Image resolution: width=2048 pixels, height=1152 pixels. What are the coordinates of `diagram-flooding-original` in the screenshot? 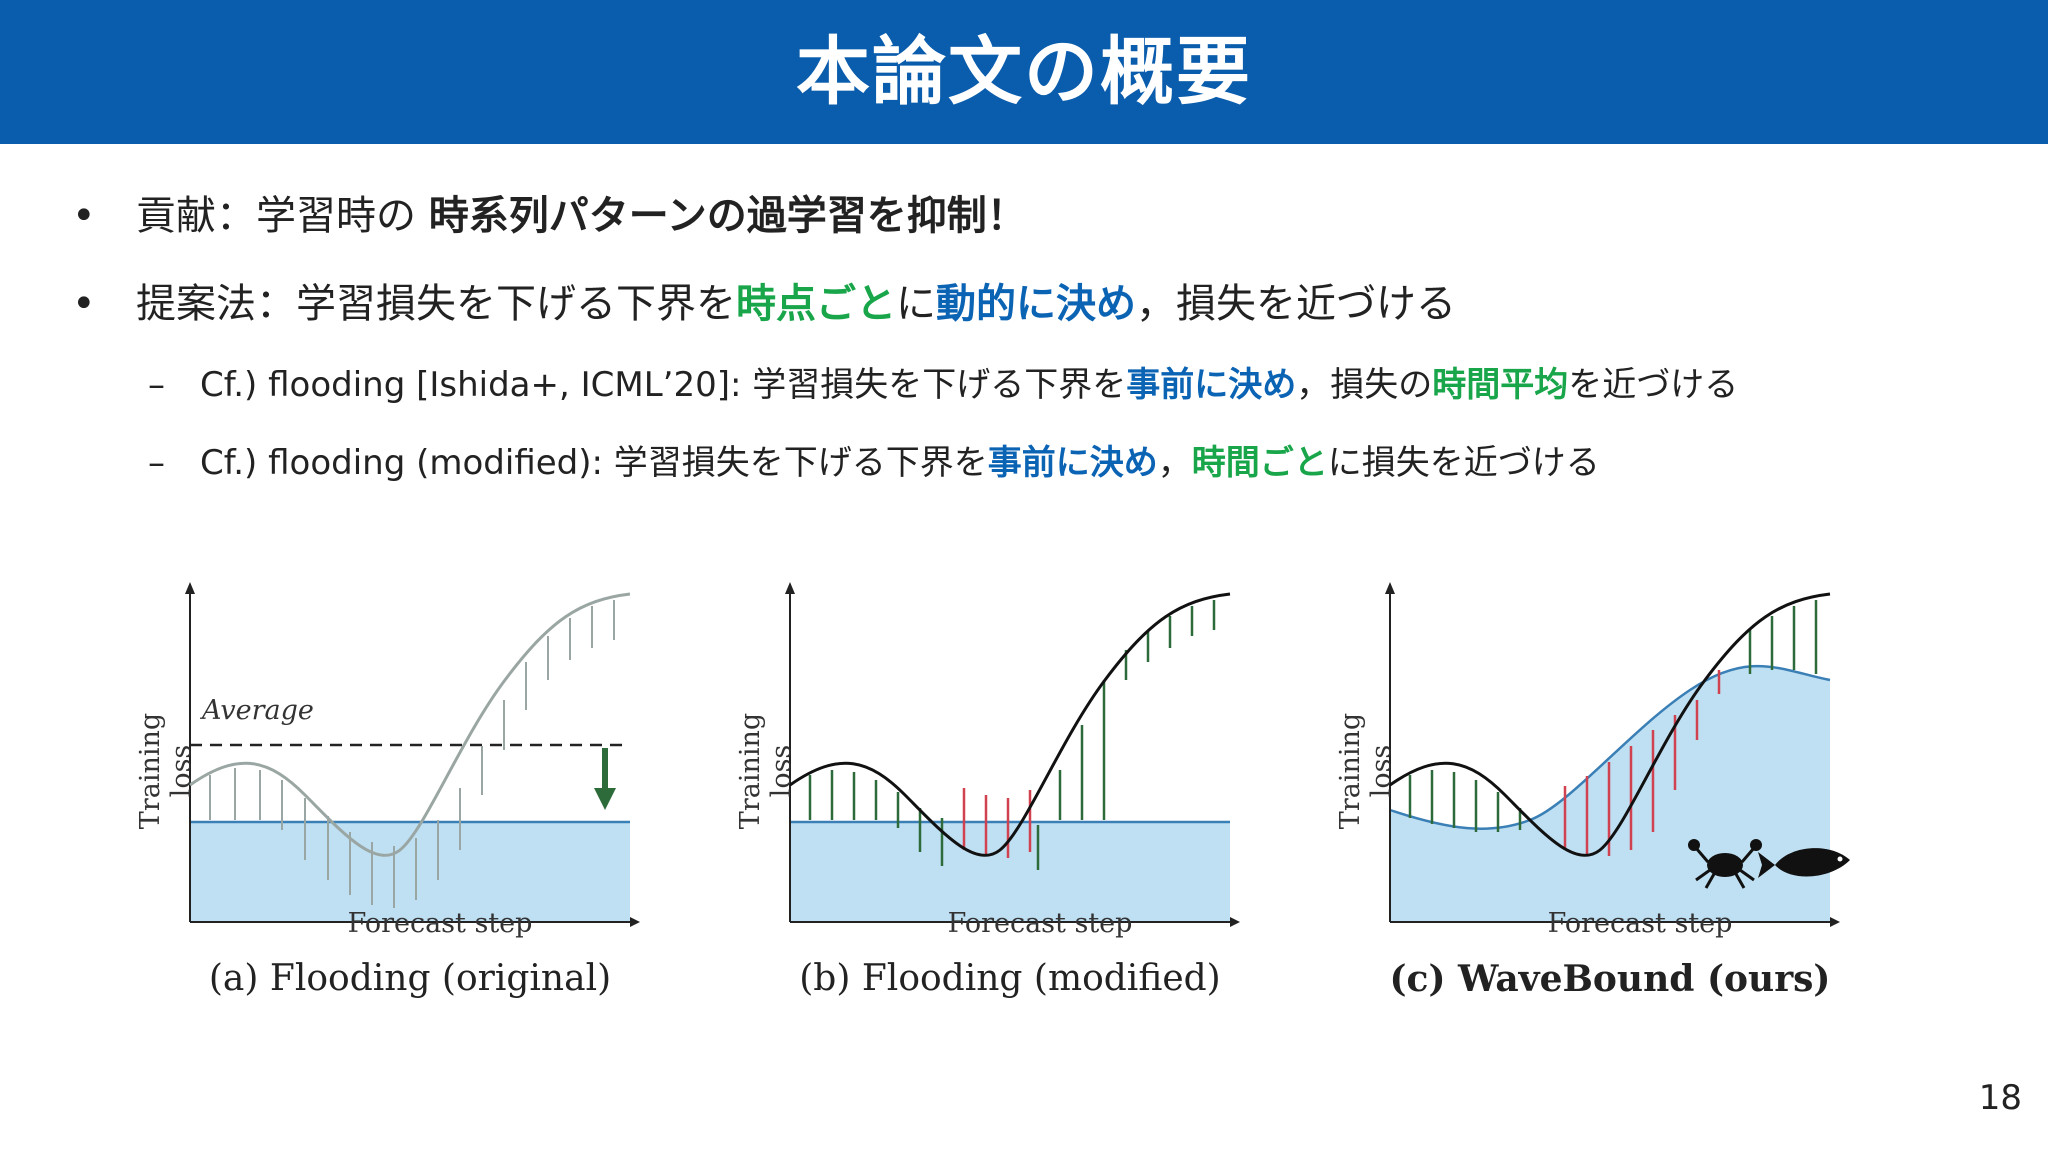 It's located at (412, 754).